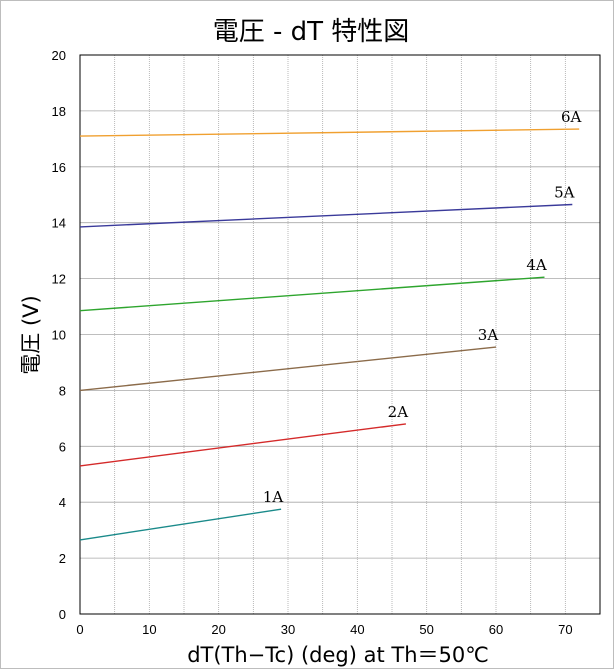  I want to click on y-tick-label: 16, so click(59, 167).